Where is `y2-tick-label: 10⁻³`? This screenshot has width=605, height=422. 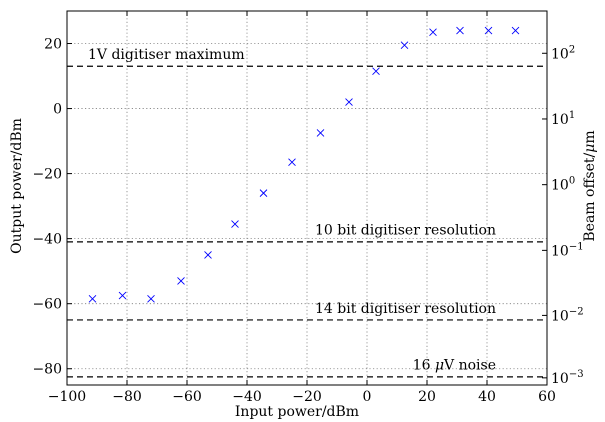
y2-tick-label: 10⁻³ is located at coordinates (567, 378).